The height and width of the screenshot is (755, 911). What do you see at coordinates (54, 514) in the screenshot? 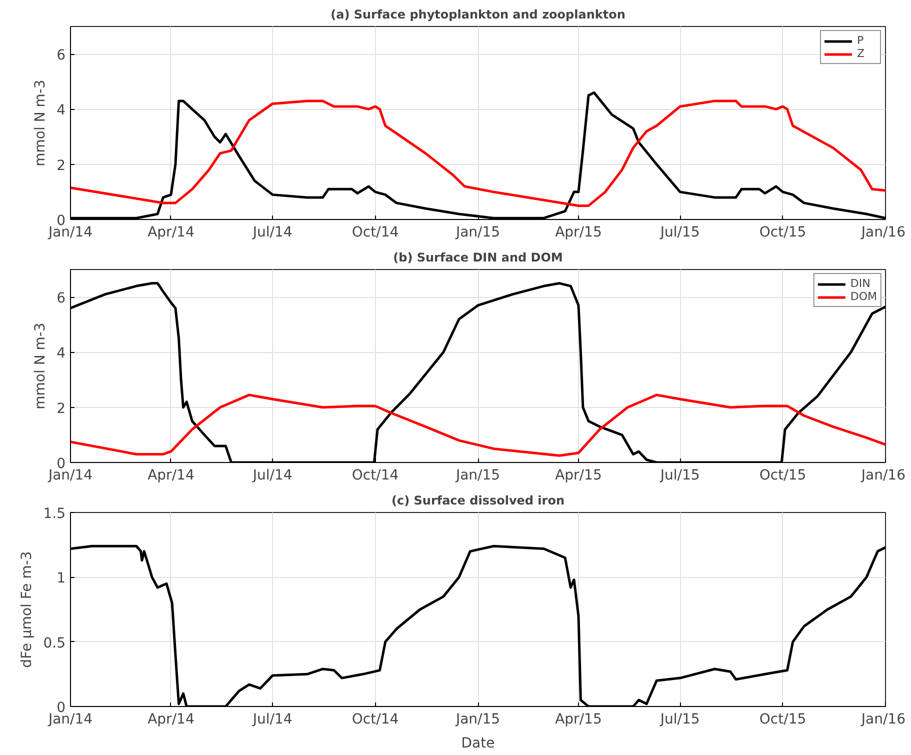
I see `y-tick-label: 1.5` at bounding box center [54, 514].